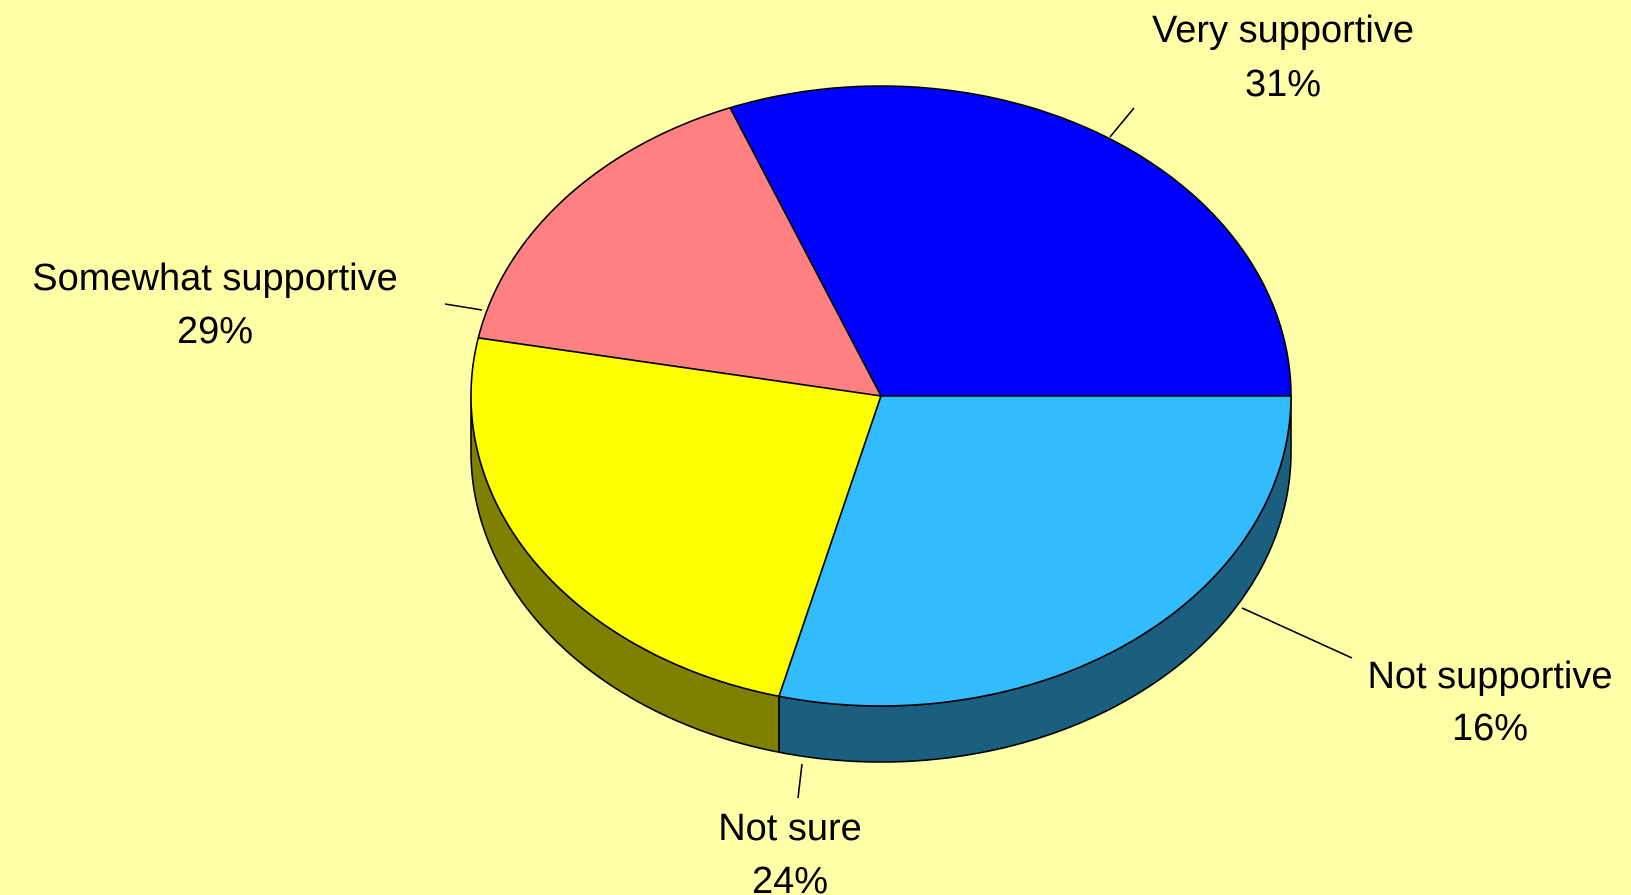 The image size is (1631, 895). Describe the element at coordinates (1489, 676) in the screenshot. I see `slice-label-not-supportive: Not supportive` at that location.